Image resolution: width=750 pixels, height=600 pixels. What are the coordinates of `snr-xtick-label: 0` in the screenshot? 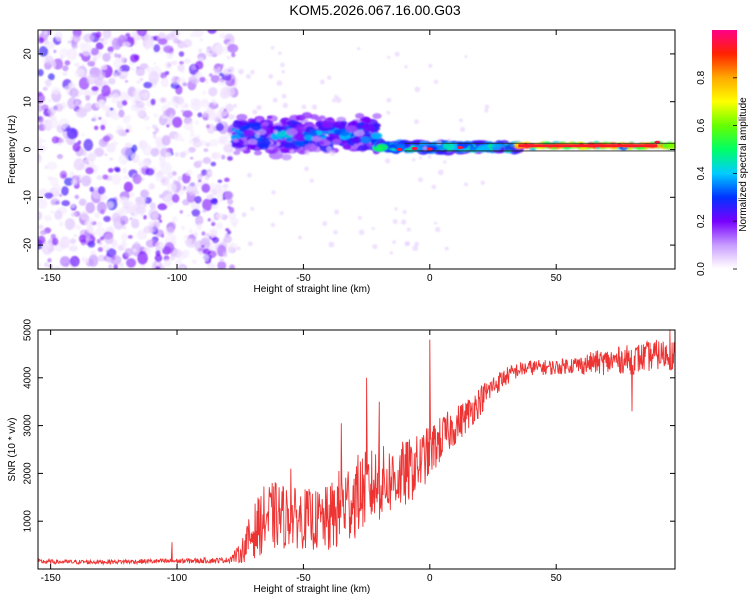 It's located at (430, 578).